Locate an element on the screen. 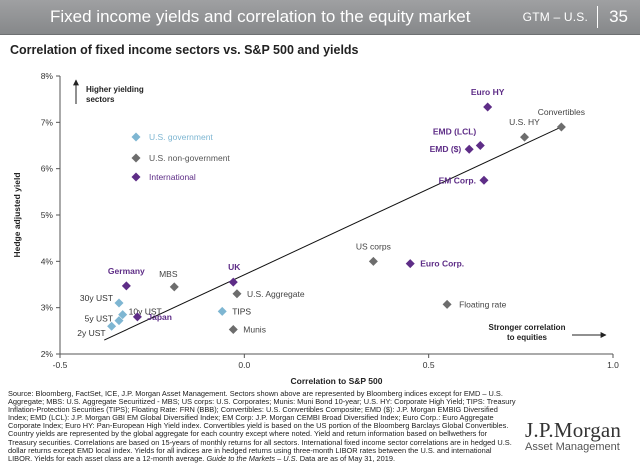  legend-label: International is located at coordinates (172, 177).